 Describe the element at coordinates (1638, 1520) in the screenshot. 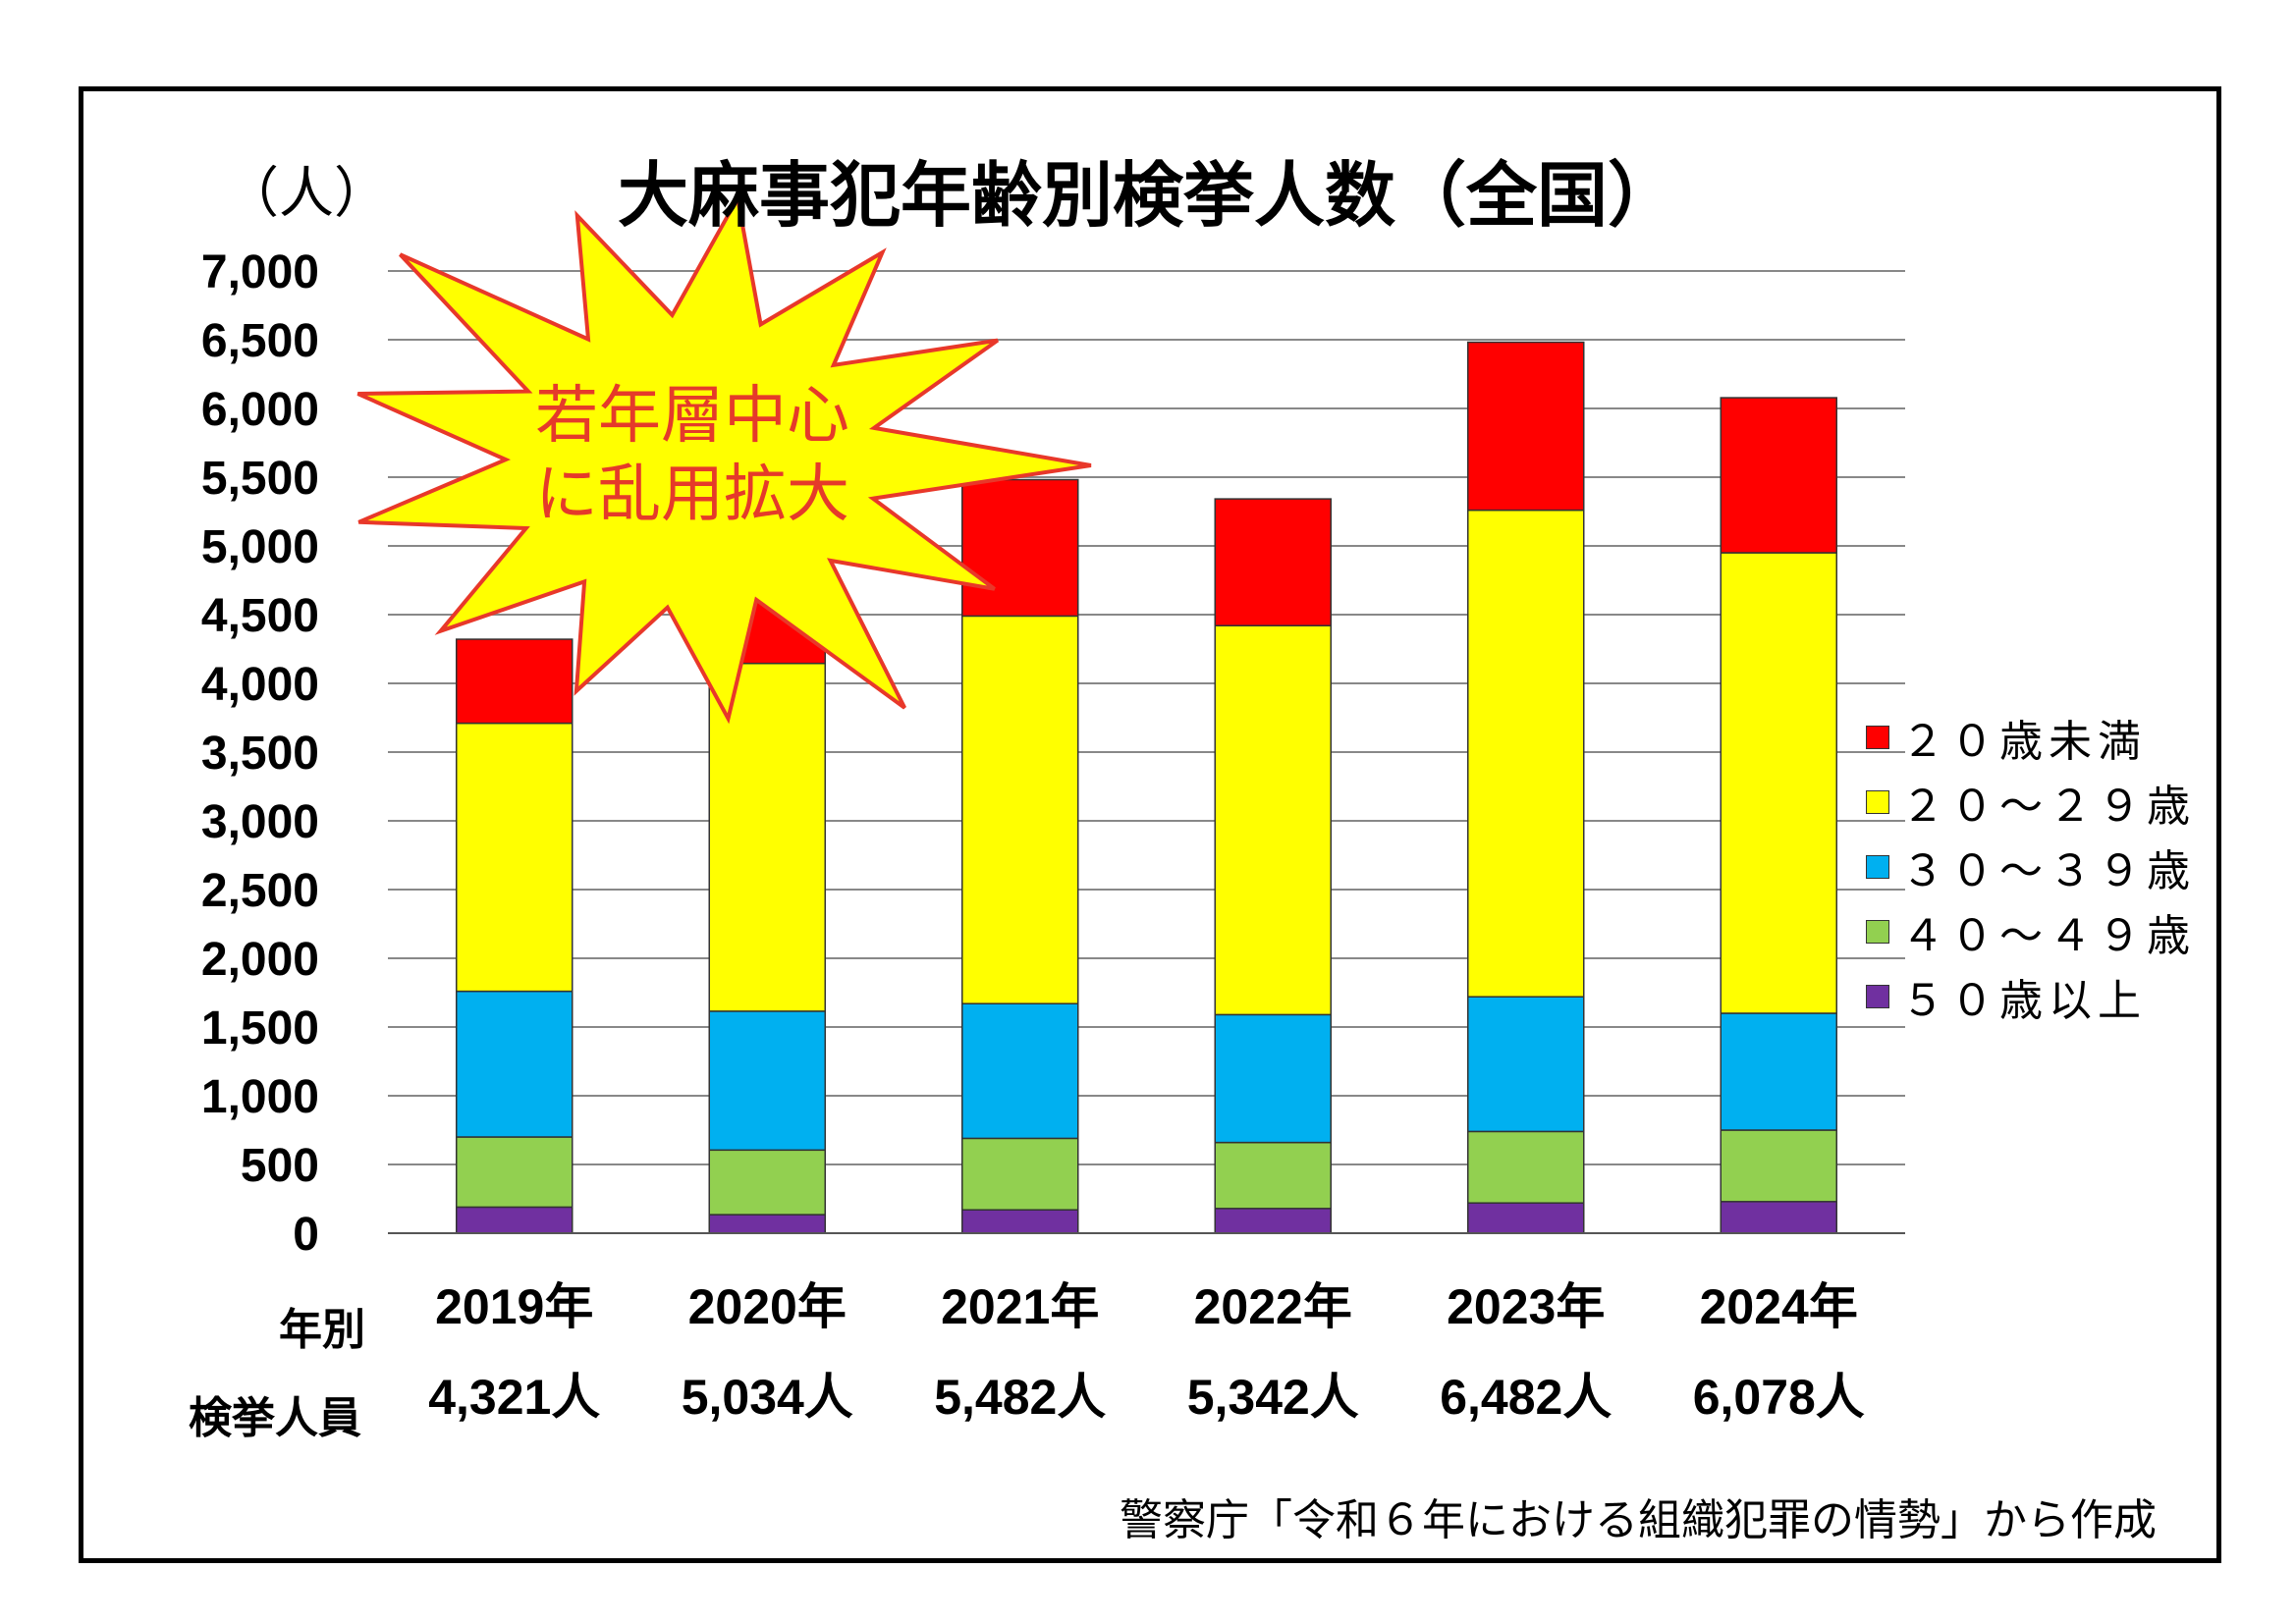

I see `source-note: 警察庁「令和６年における組織犯罪の情勢」から作成` at that location.